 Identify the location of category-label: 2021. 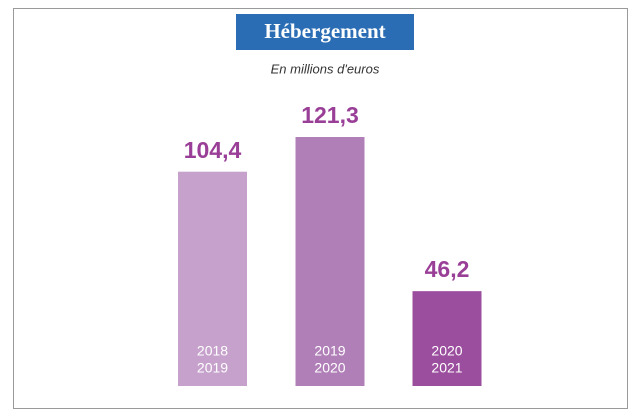
(446, 368).